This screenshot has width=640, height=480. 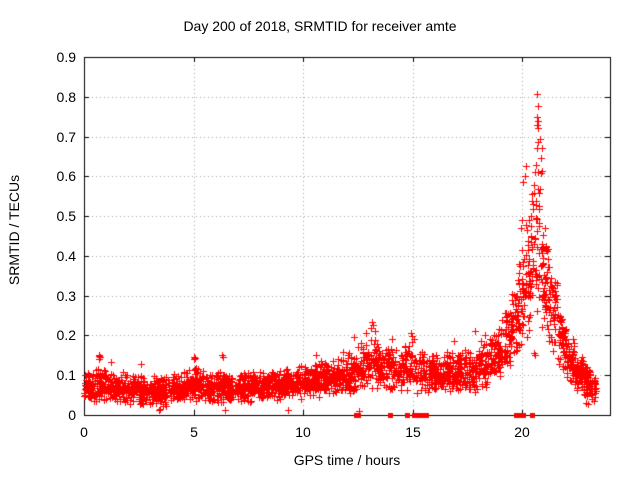 I want to click on x-tick-label: 15, so click(x=413, y=432).